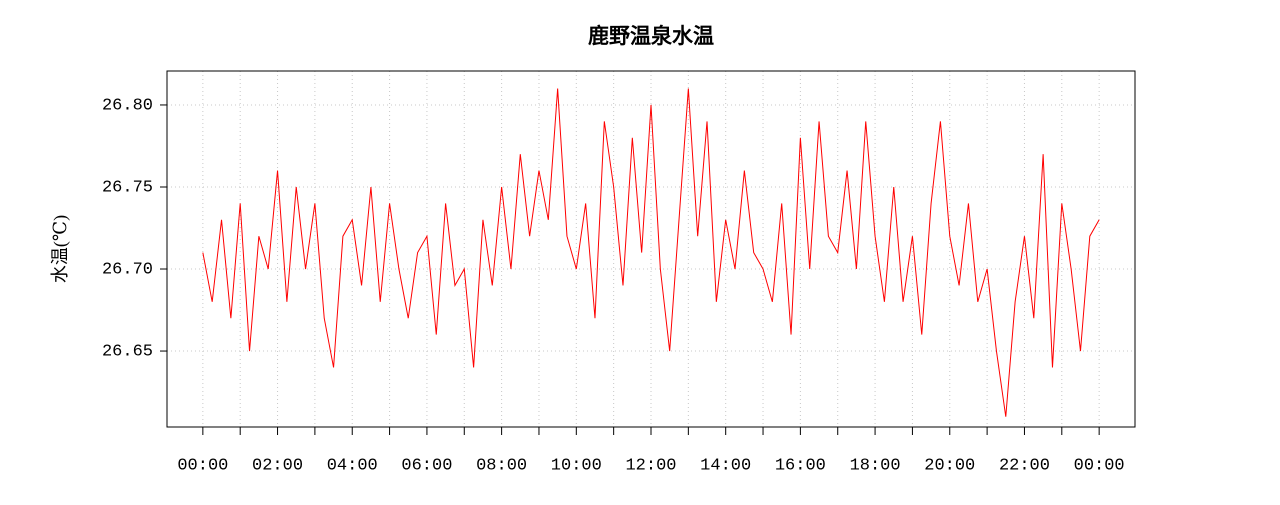 This screenshot has height=505, width=1280. What do you see at coordinates (1024, 465) in the screenshot?
I see `x-tick-label: 22:00` at bounding box center [1024, 465].